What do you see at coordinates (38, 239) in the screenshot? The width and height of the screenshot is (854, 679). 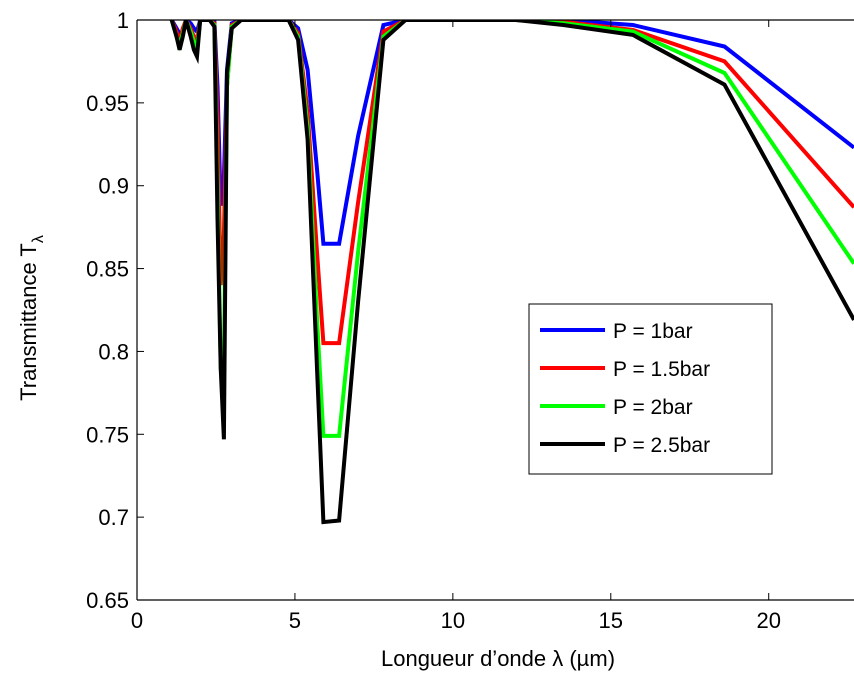 I see `y-axis-label-subscript: λ` at bounding box center [38, 239].